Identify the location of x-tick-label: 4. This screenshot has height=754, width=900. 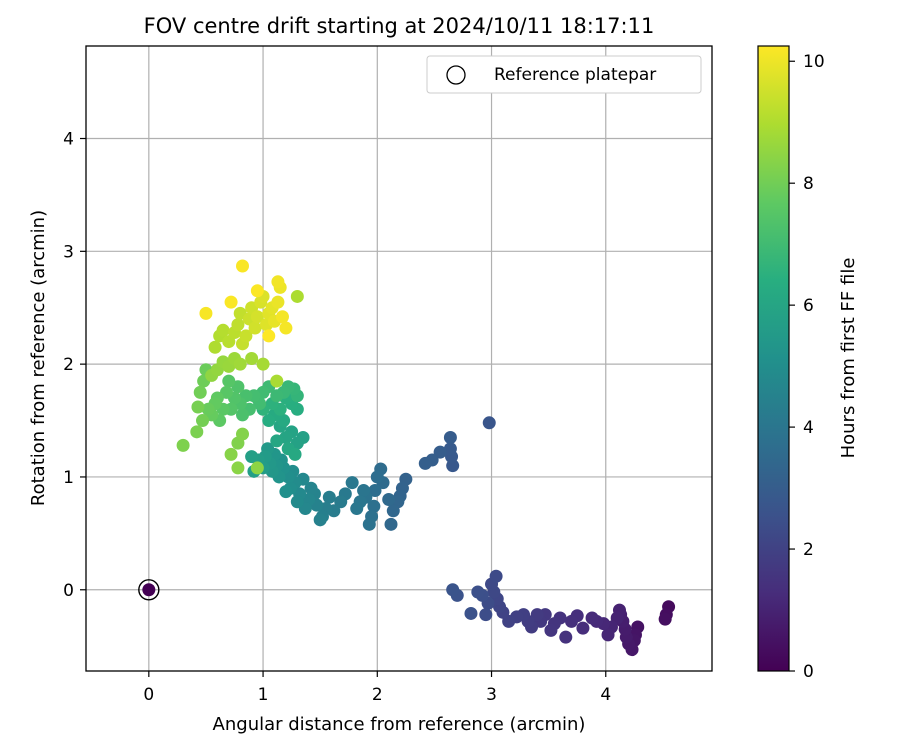
(605, 695).